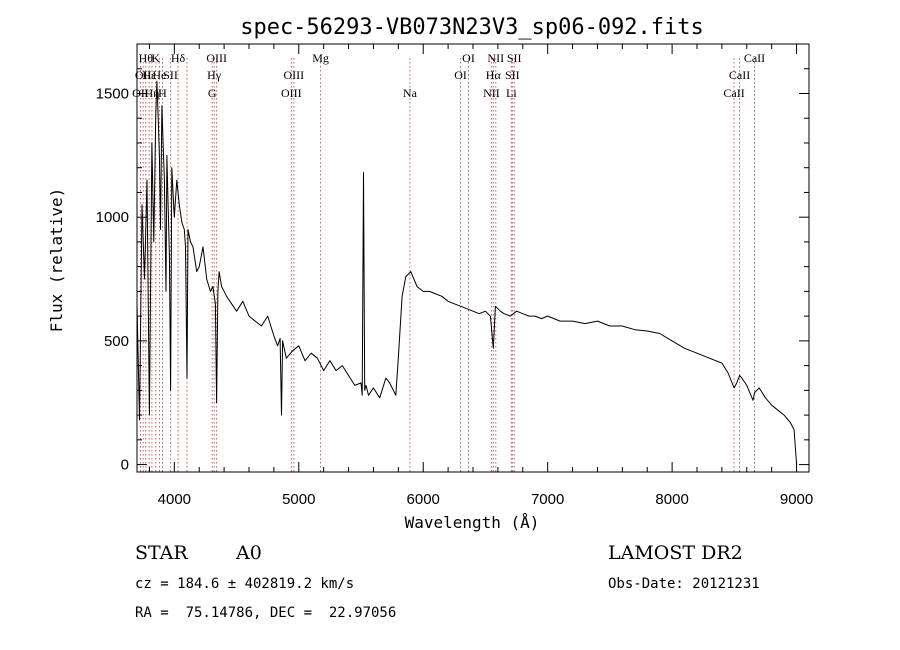  I want to click on spectral-line-label: Hε, so click(149, 75).